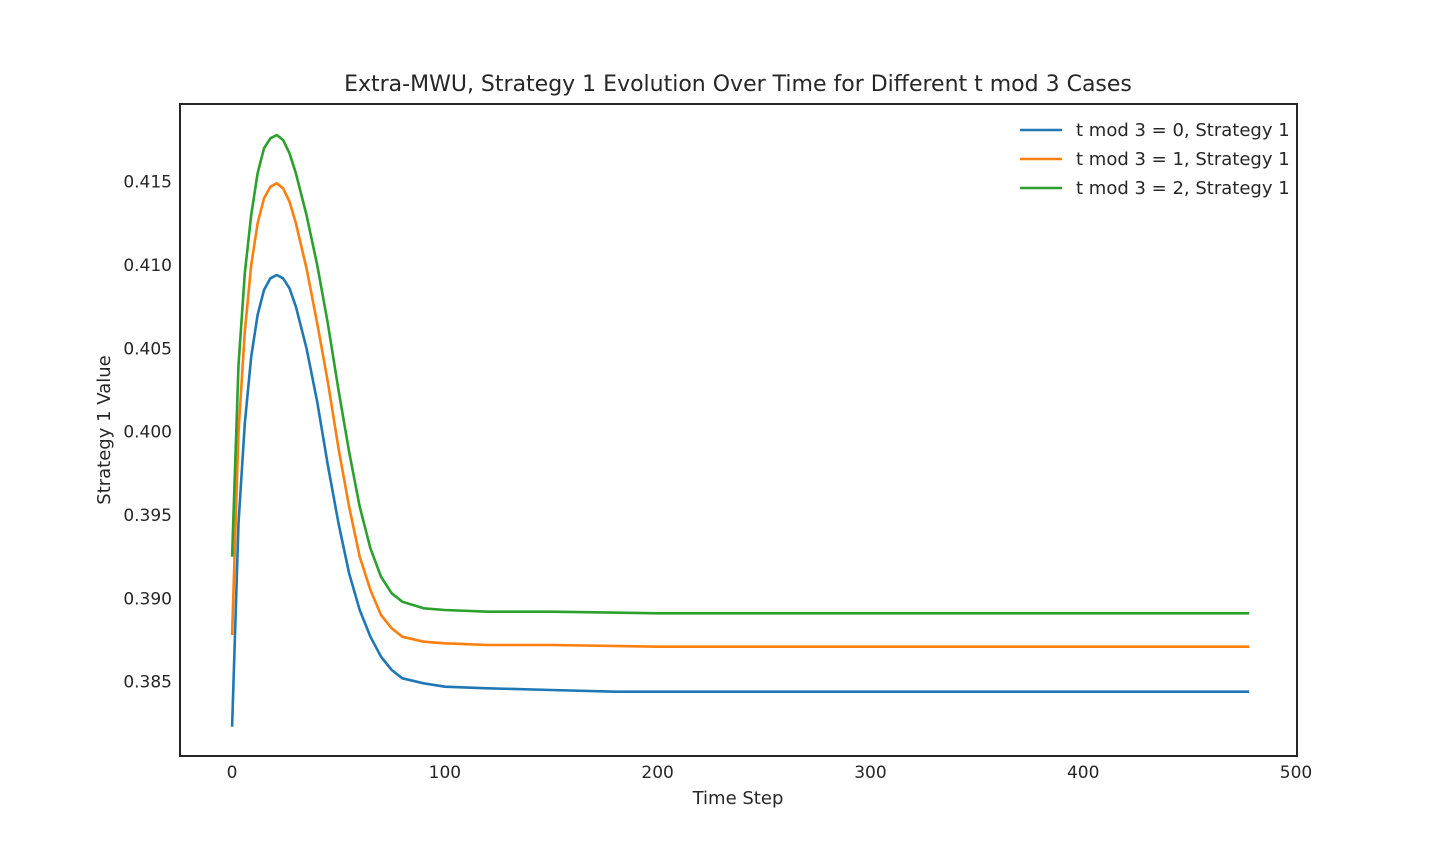  Describe the element at coordinates (445, 773) in the screenshot. I see `x-tick-label: 100` at that location.